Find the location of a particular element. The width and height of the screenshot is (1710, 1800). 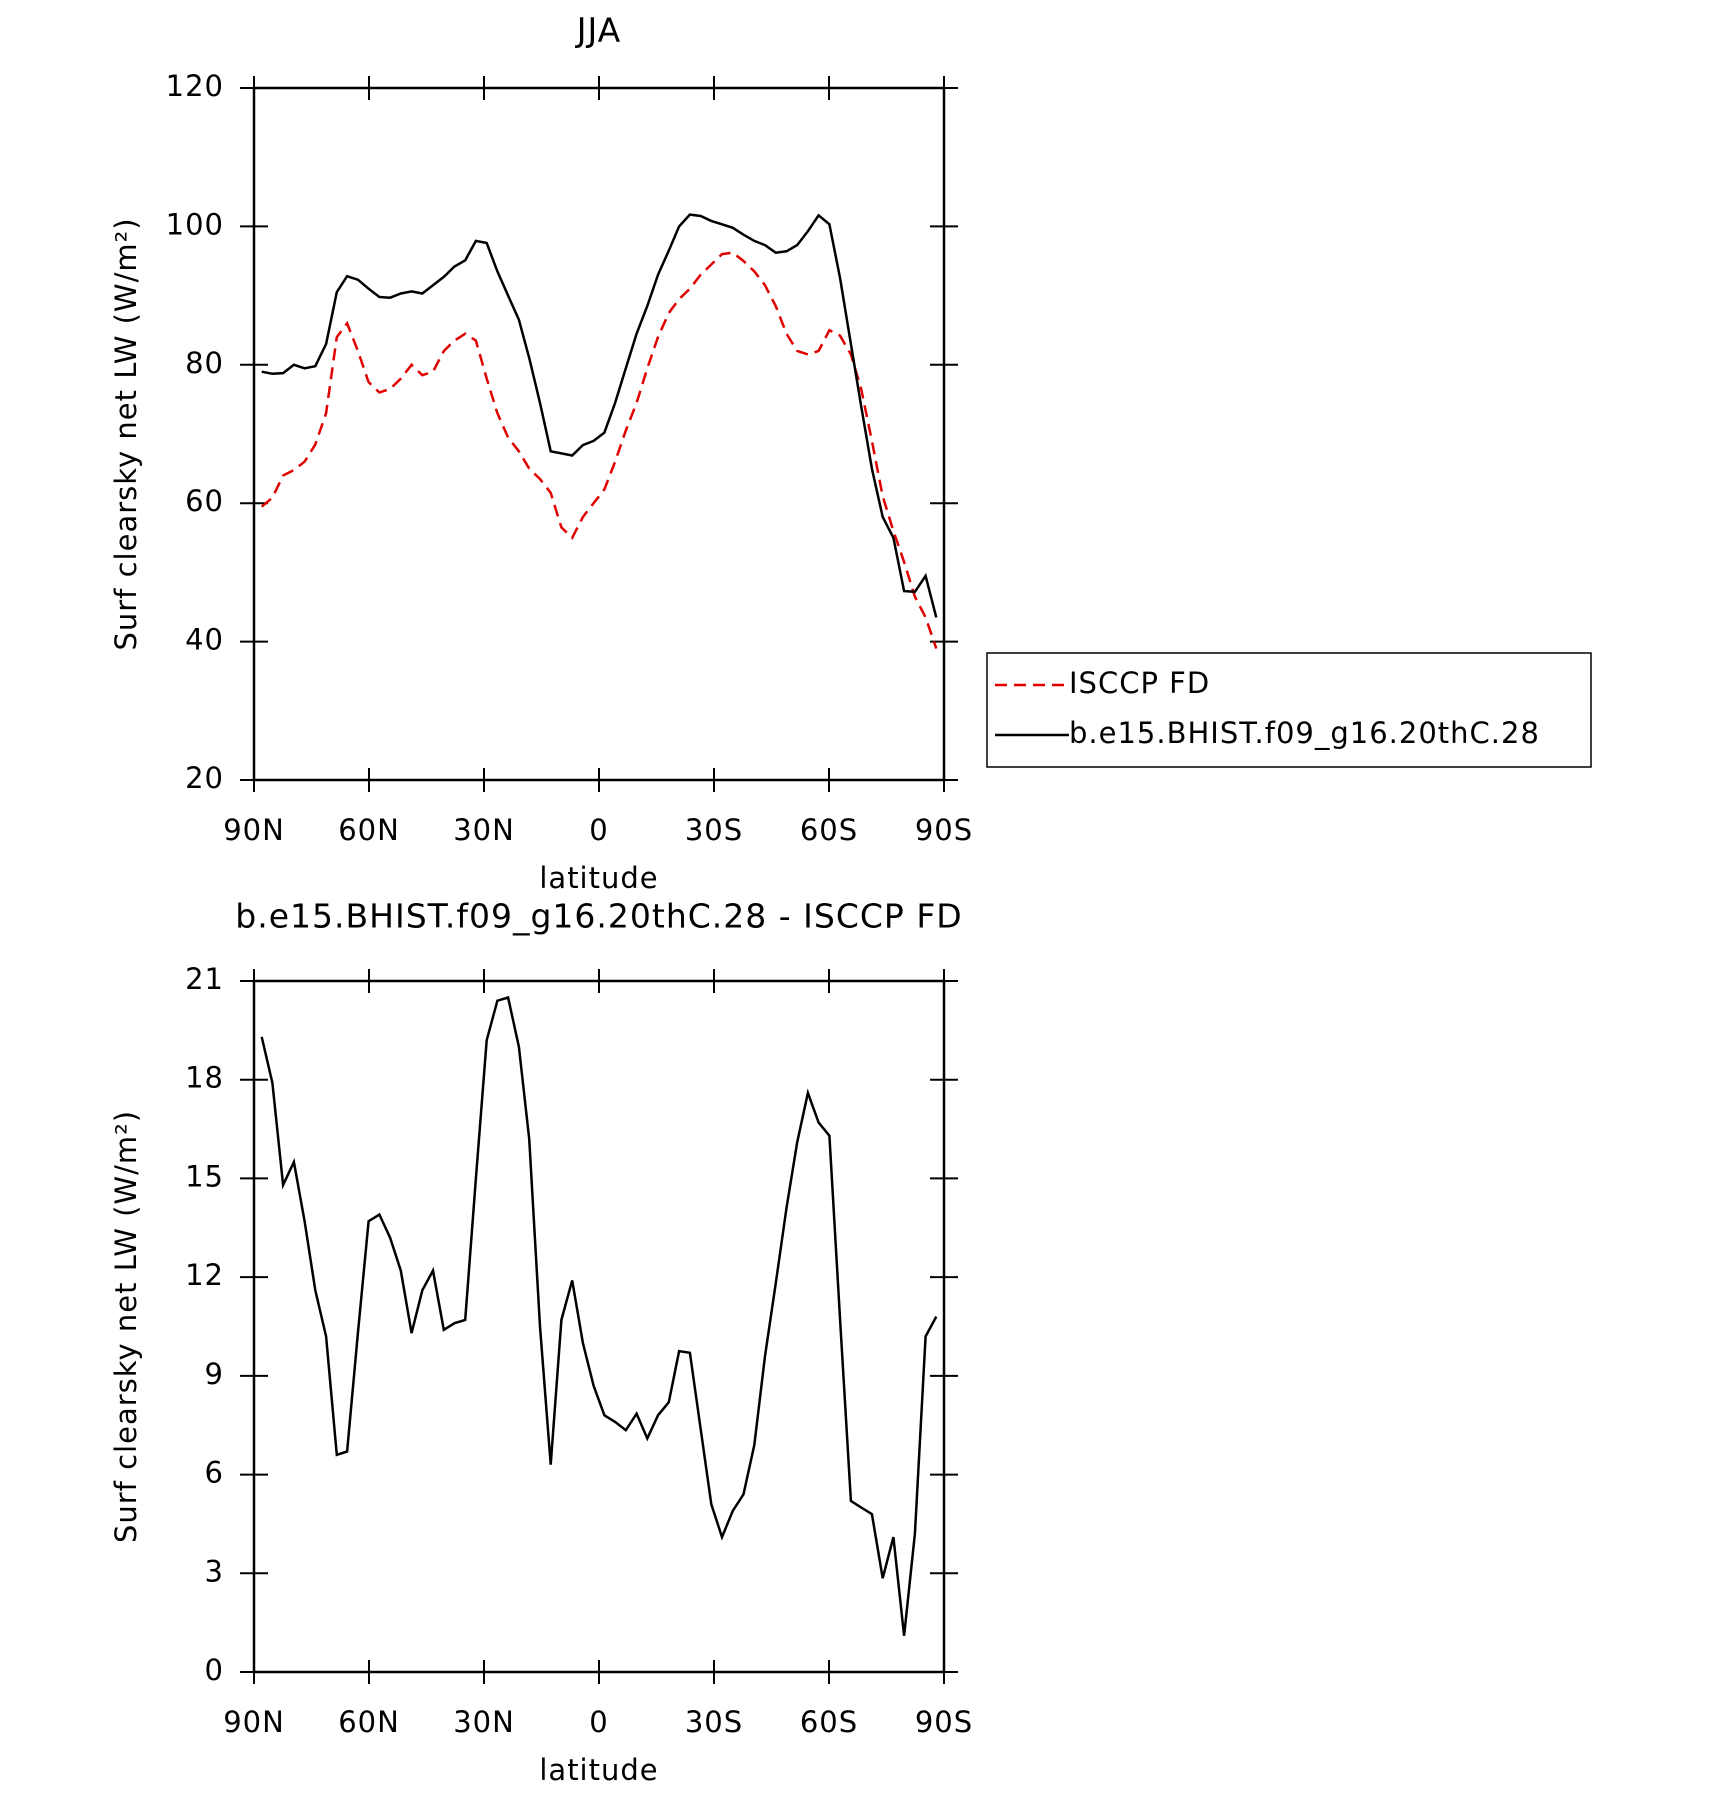

y-tick-label: 15 is located at coordinates (204, 1176).